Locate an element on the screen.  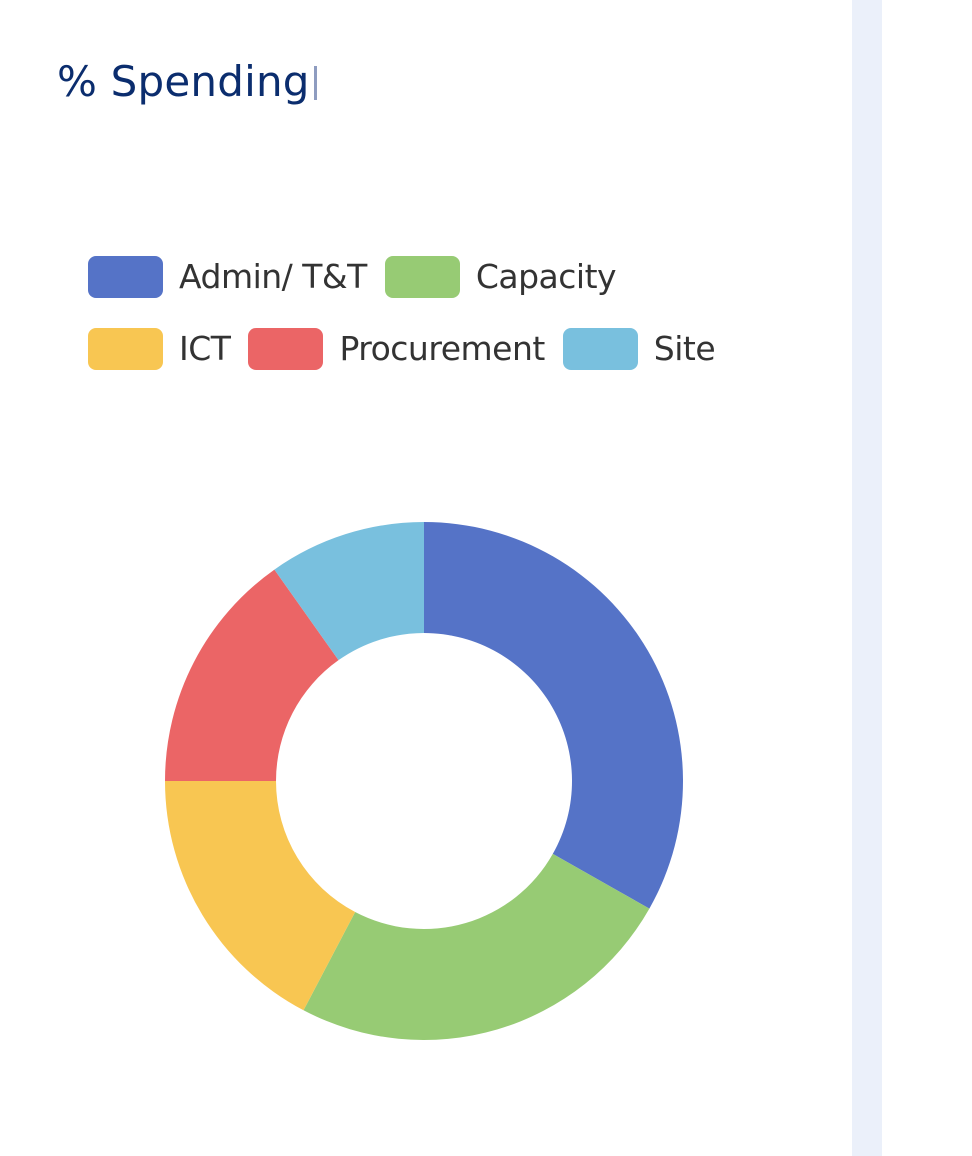
card-title: % Spending is located at coordinates (187, 82).